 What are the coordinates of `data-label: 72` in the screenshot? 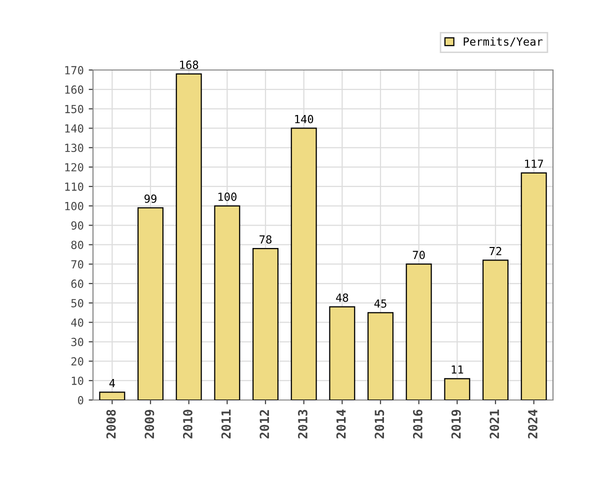 It's located at (496, 251).